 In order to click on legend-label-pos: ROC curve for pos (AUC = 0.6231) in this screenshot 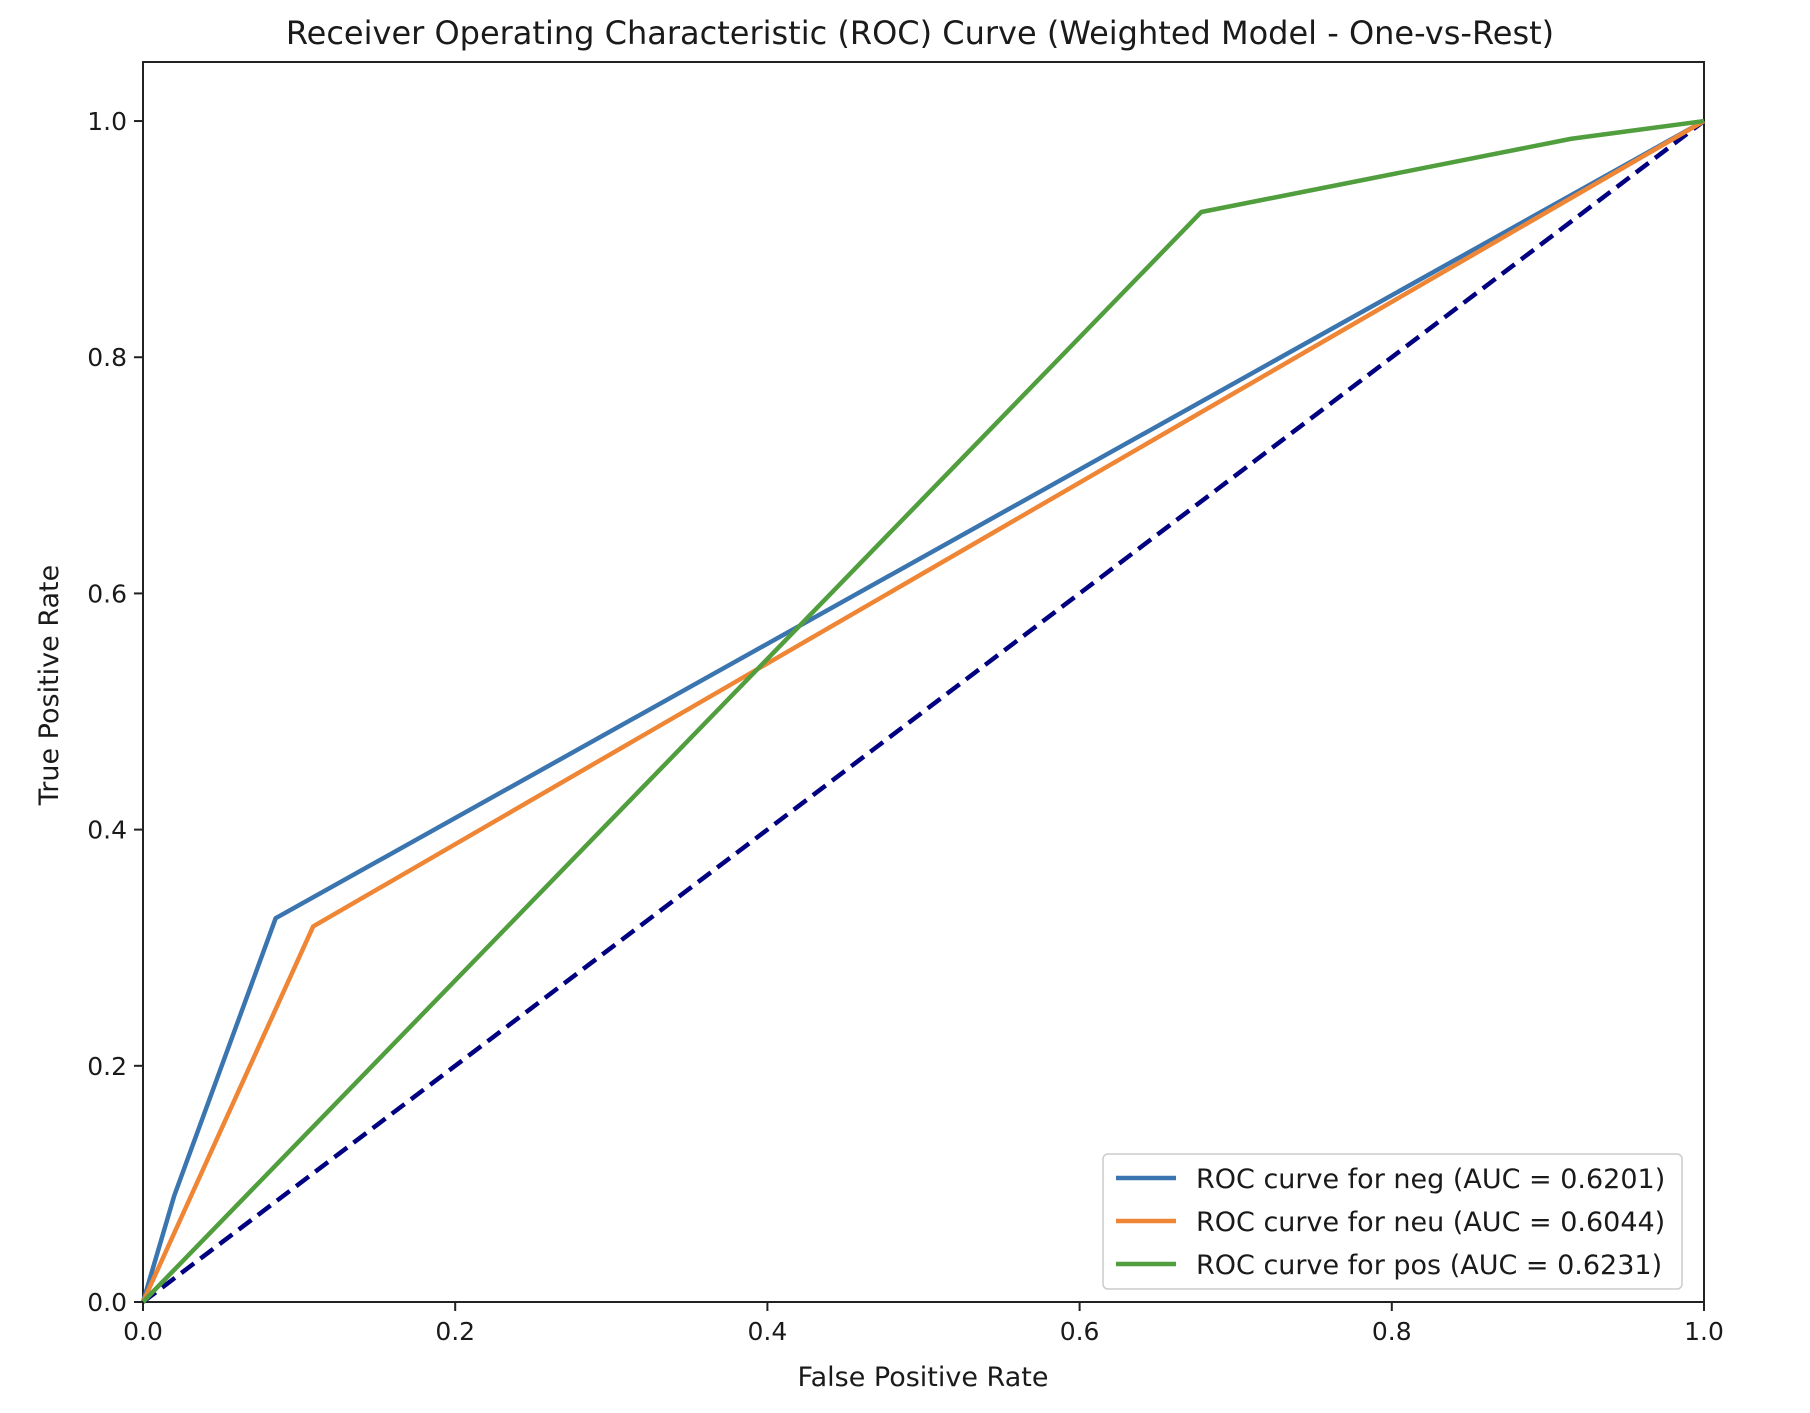, I will do `click(1429, 1265)`.